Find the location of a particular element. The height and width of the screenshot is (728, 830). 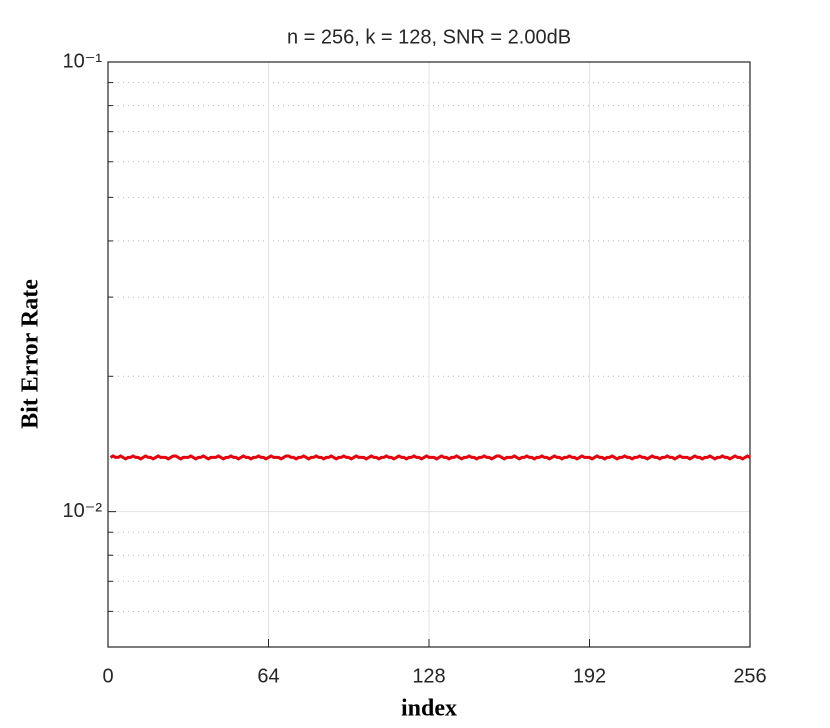

x-tick-label: 128 is located at coordinates (428, 676).